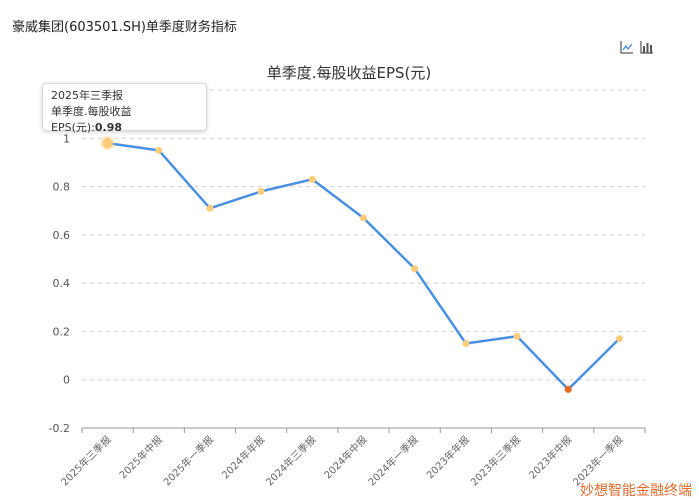  Describe the element at coordinates (91, 119) in the screenshot. I see `tooltip-label: 单季度.每股收益EPS(元):` at that location.